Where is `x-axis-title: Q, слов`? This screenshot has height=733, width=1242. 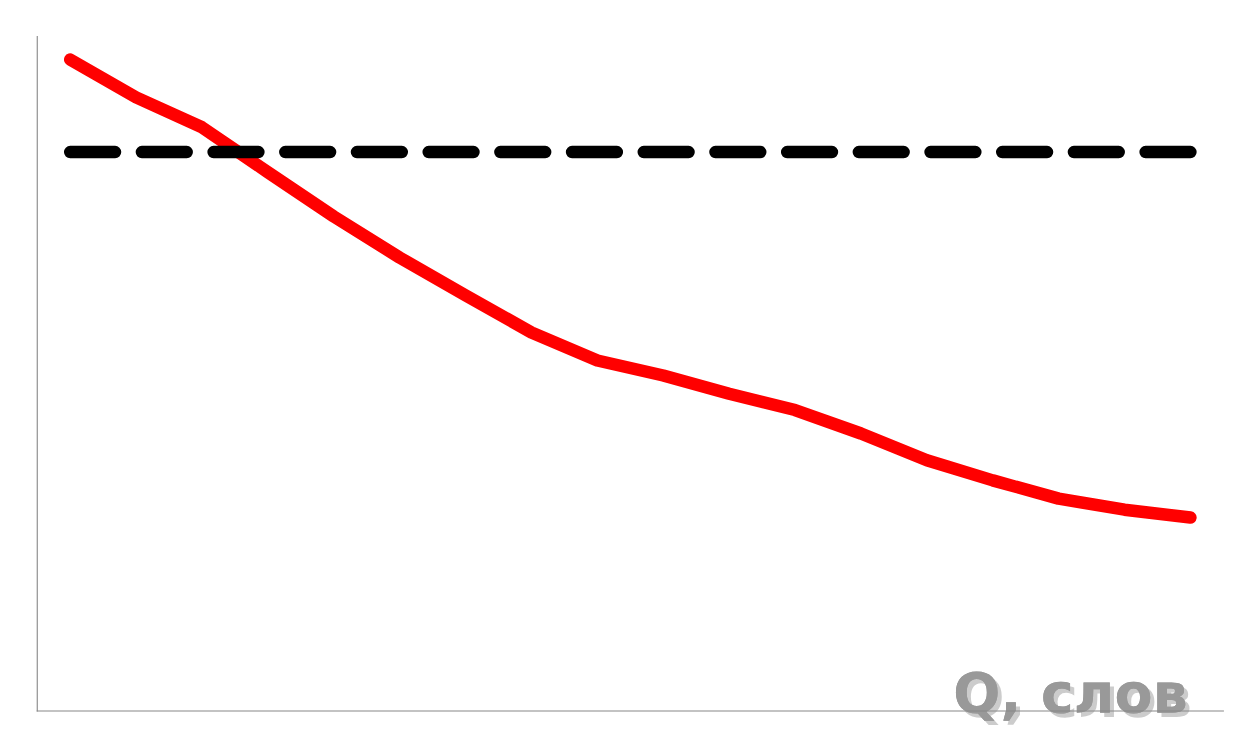
x-axis-title: Q, слов is located at coordinates (1072, 698).